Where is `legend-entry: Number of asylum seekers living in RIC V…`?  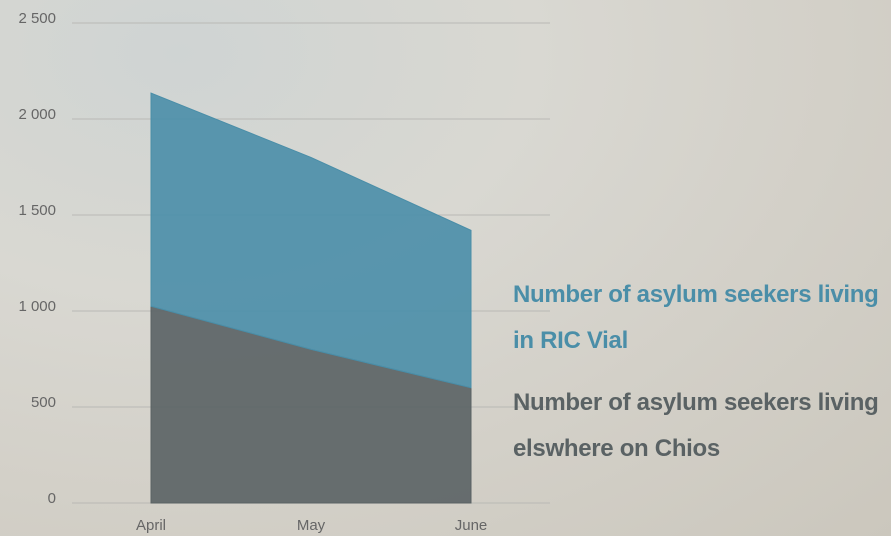
legend-entry: Number of asylum seekers living in RIC V… is located at coordinates (696, 317).